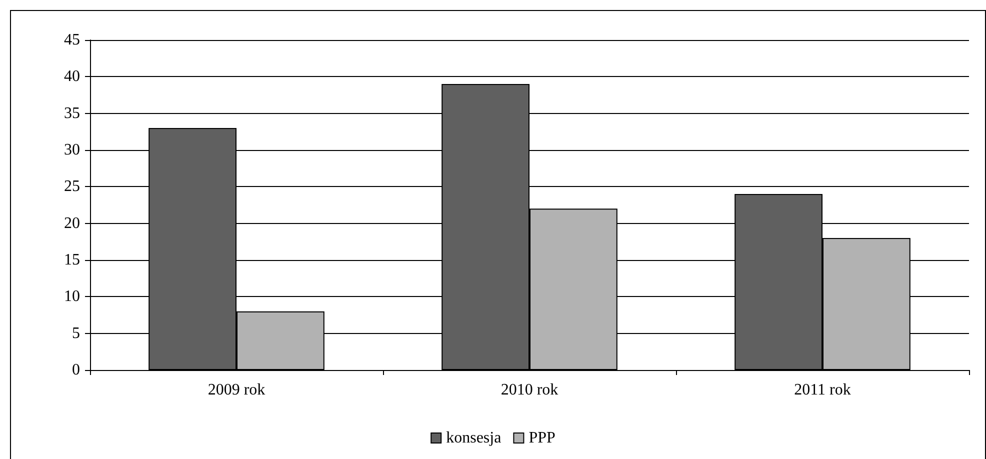 Image resolution: width=986 pixels, height=459 pixels. Describe the element at coordinates (237, 390) in the screenshot. I see `x-tick-label: 2009 rok` at that location.